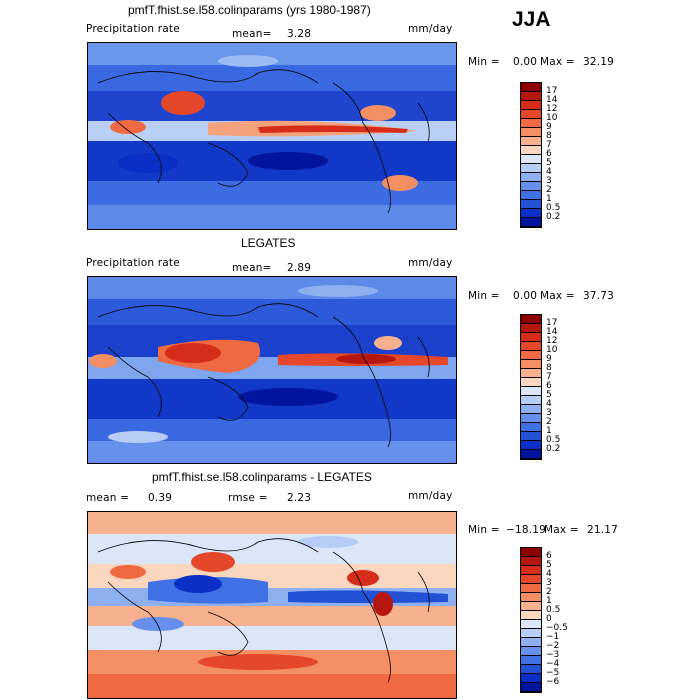 The image size is (700, 700). What do you see at coordinates (272, 370) in the screenshot?
I see `panel2-map` at bounding box center [272, 370].